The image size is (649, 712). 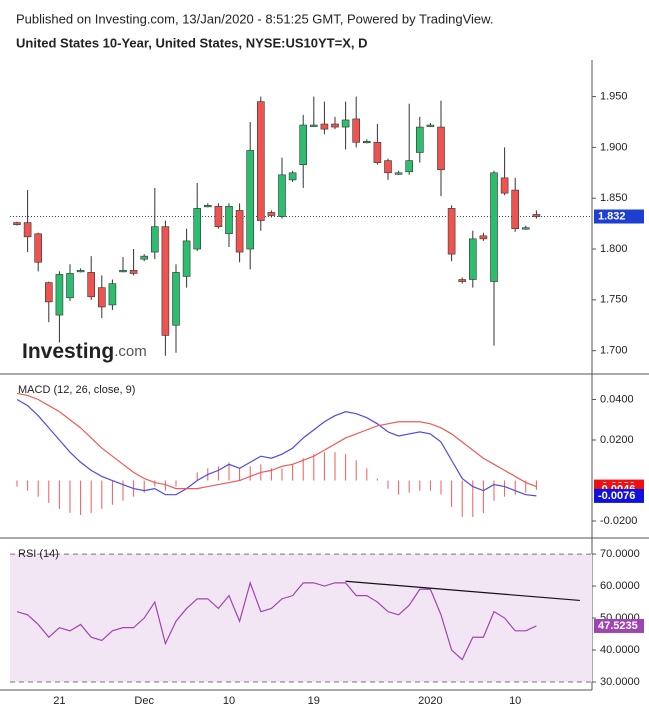 What do you see at coordinates (617, 440) in the screenshot?
I see `y-tick-label: 0.0200` at bounding box center [617, 440].